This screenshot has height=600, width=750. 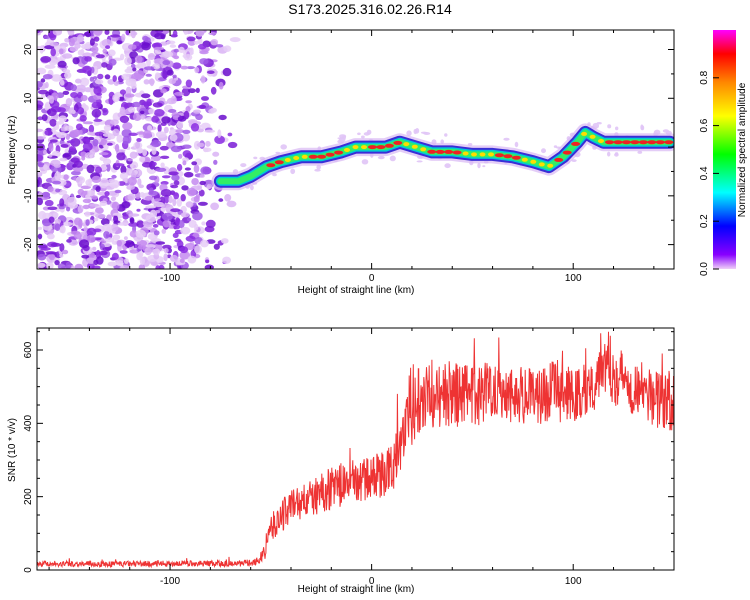 I want to click on colorbar-tick-label-3: 0.6, so click(x=704, y=125).